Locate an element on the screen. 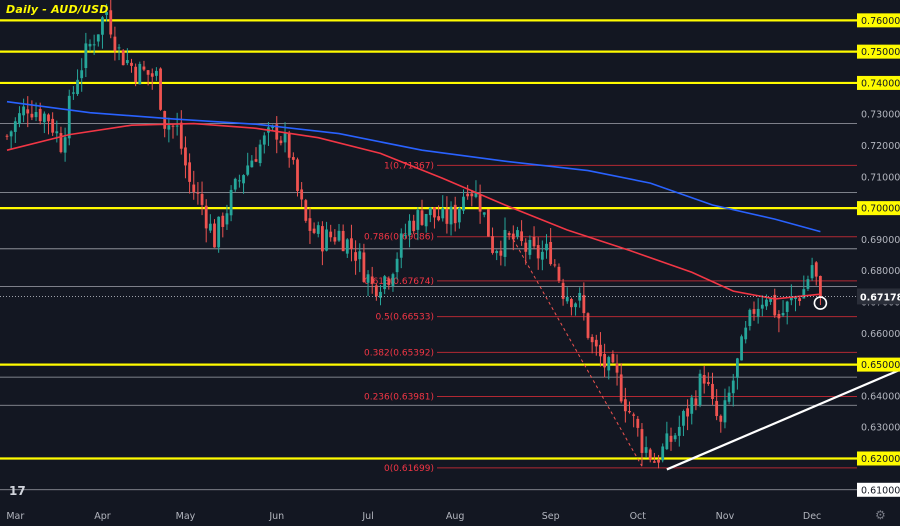  y-axis-tick-label: 0.73000 is located at coordinates (880, 115).